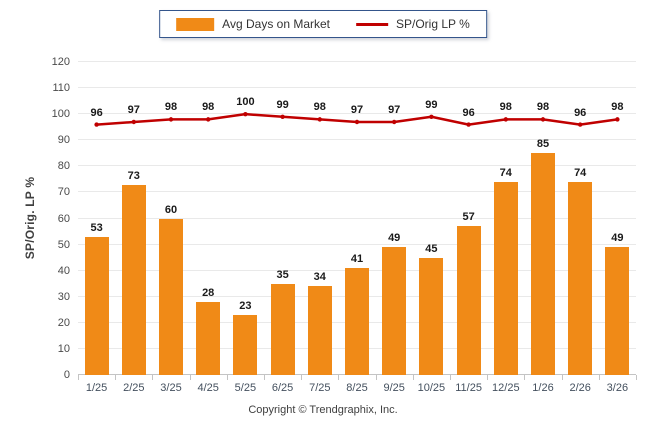 This screenshot has width=646, height=434. I want to click on bar-11/25, so click(468, 300).